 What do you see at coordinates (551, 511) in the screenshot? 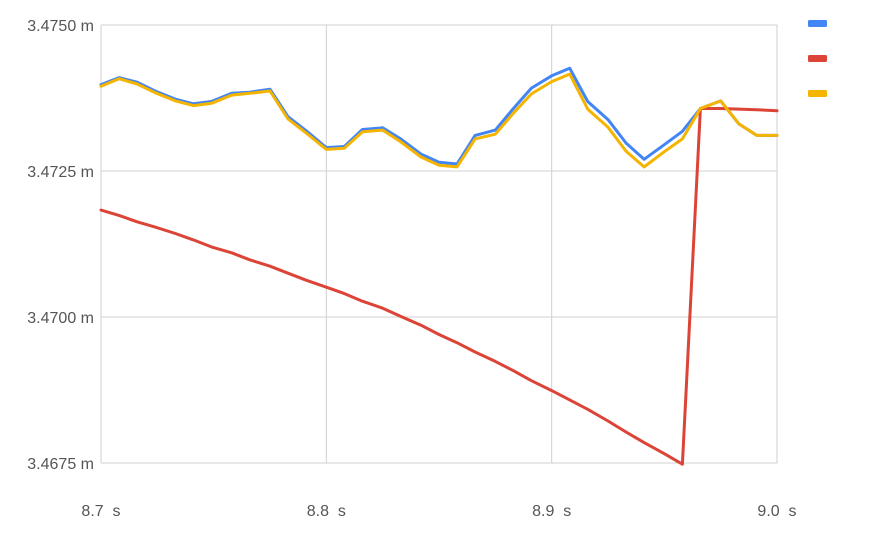
I see `x-tick-label: 8.9 s` at bounding box center [551, 511].